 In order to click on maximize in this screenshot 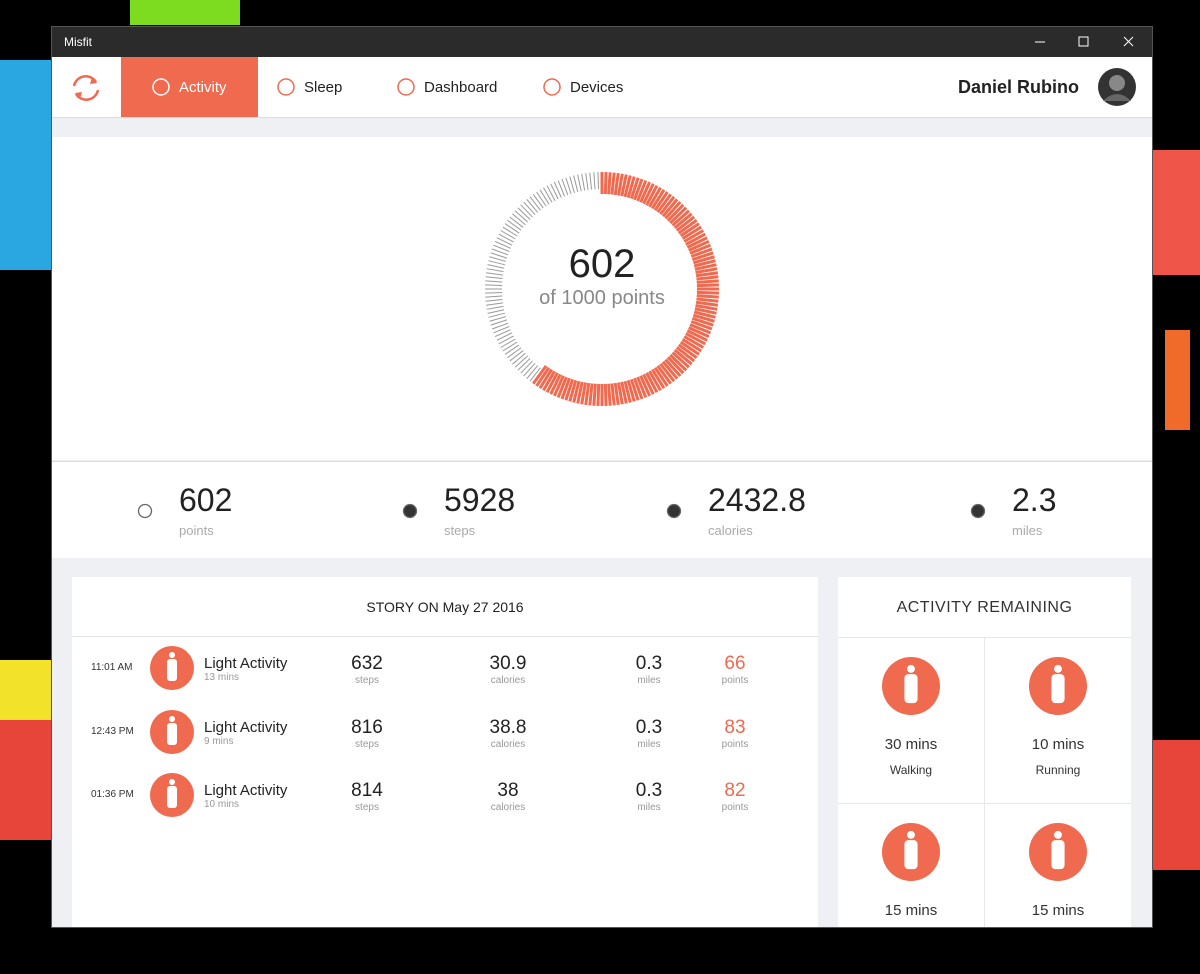, I will do `click(1083, 41)`.